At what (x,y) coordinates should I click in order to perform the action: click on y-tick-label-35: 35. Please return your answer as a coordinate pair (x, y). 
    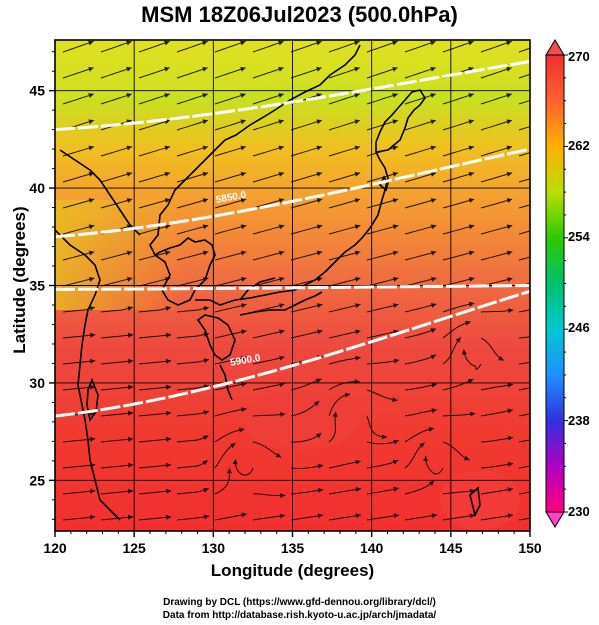
    Looking at the image, I should click on (37, 286).